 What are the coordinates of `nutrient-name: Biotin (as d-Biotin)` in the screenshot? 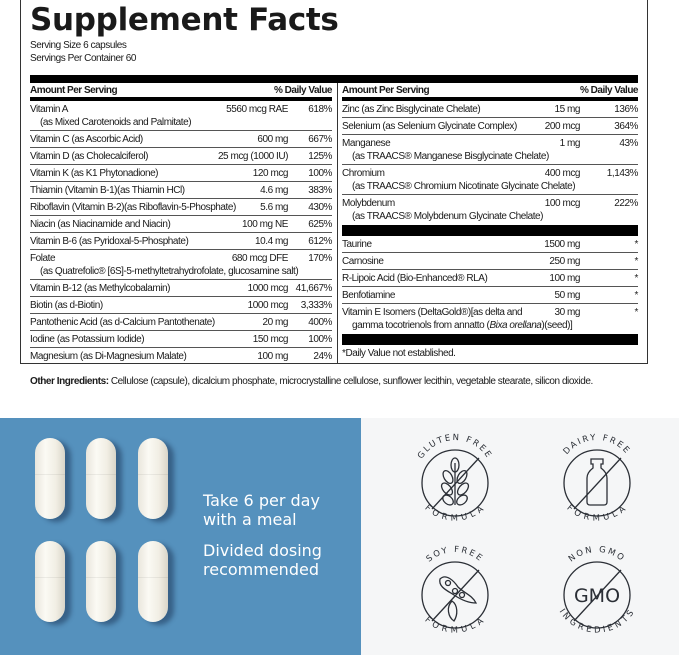 It's located at (66, 305).